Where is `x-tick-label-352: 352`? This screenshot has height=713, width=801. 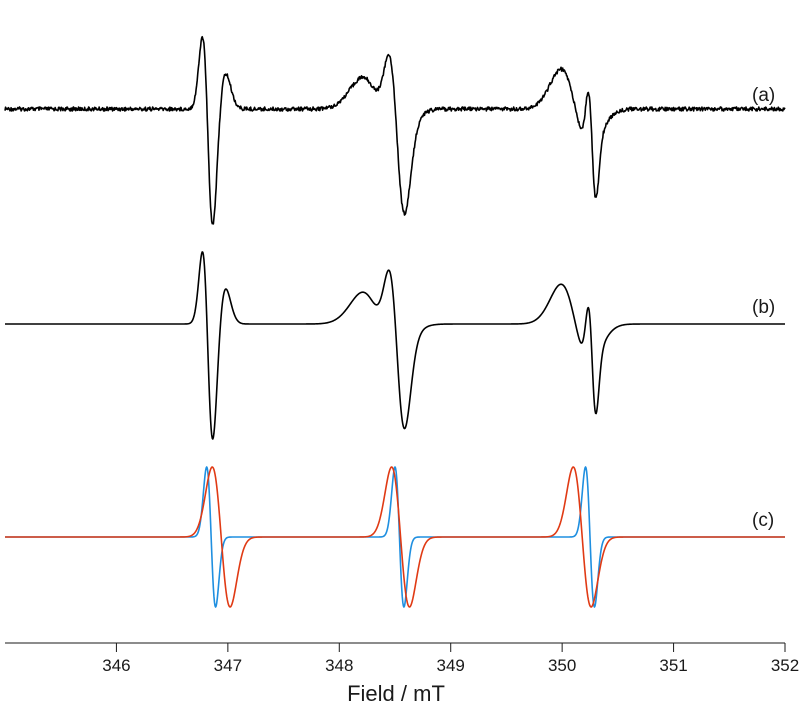
x-tick-label-352: 352 is located at coordinates (785, 665).